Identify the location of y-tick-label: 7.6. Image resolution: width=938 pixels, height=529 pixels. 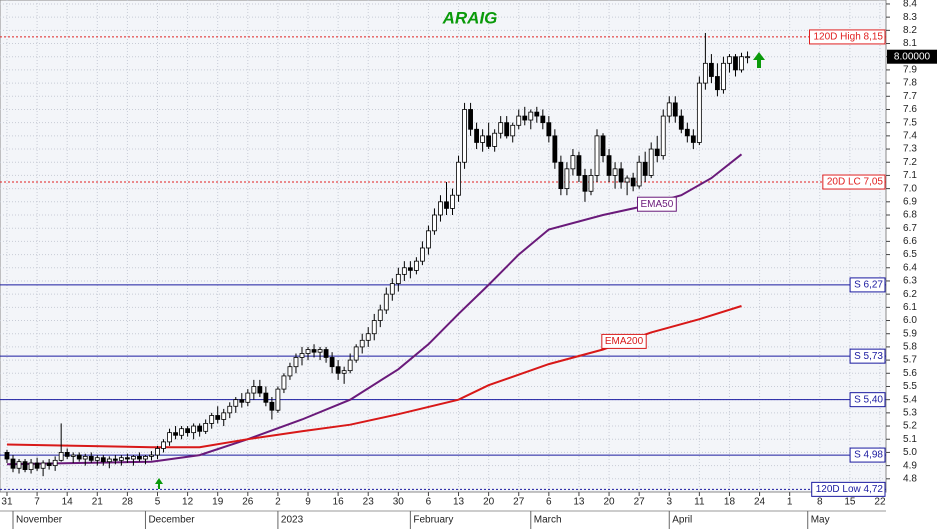
(910, 109).